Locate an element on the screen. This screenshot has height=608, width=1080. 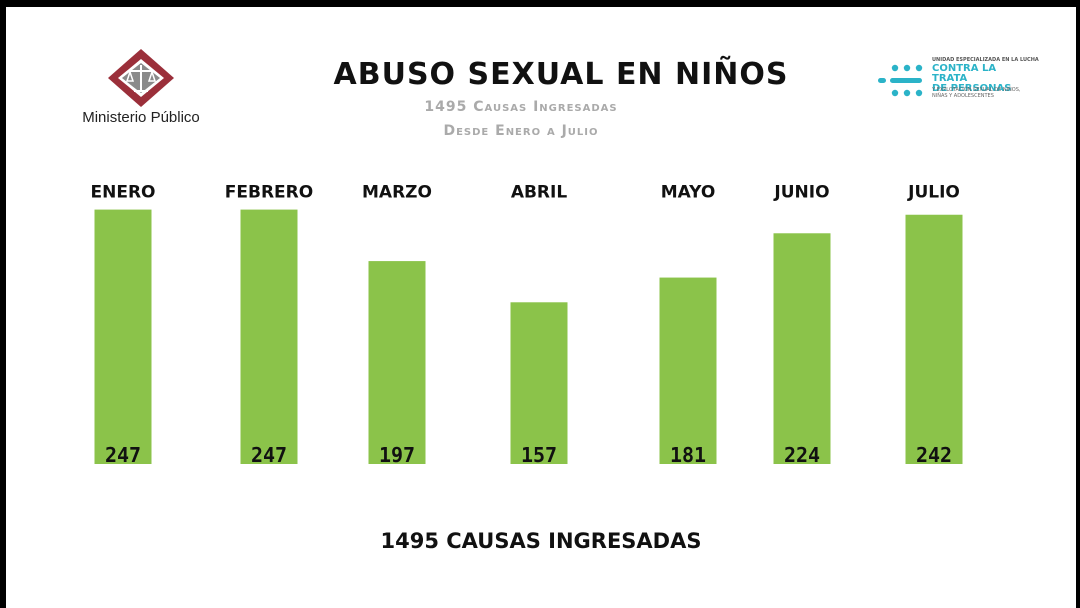
value-label-enero: 247 is located at coordinates (123, 455).